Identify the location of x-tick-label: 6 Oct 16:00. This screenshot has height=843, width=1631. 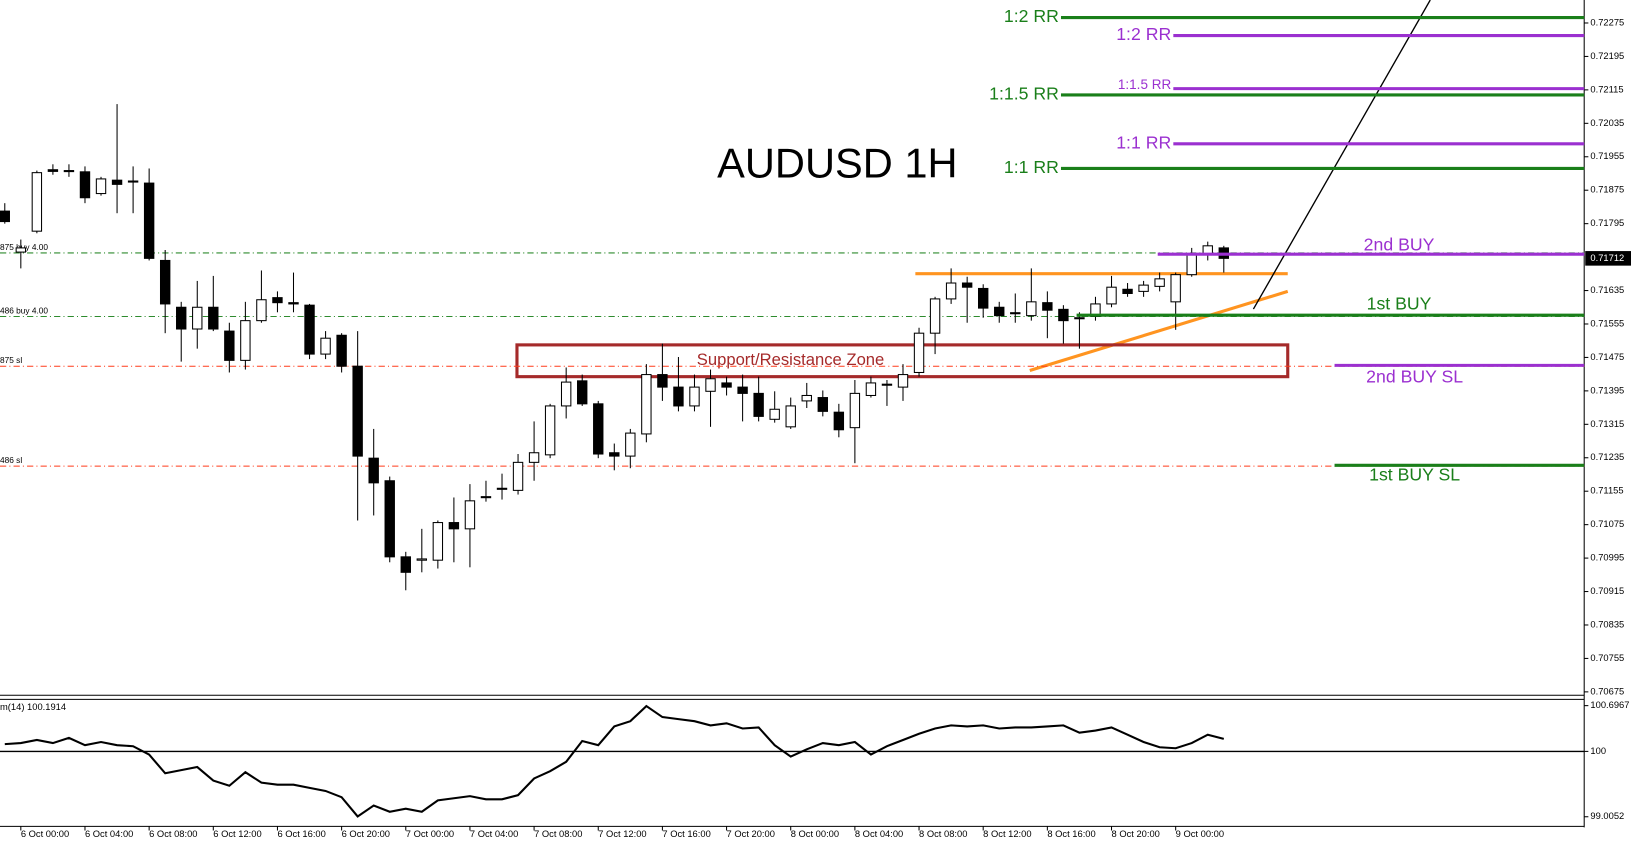
(301, 834).